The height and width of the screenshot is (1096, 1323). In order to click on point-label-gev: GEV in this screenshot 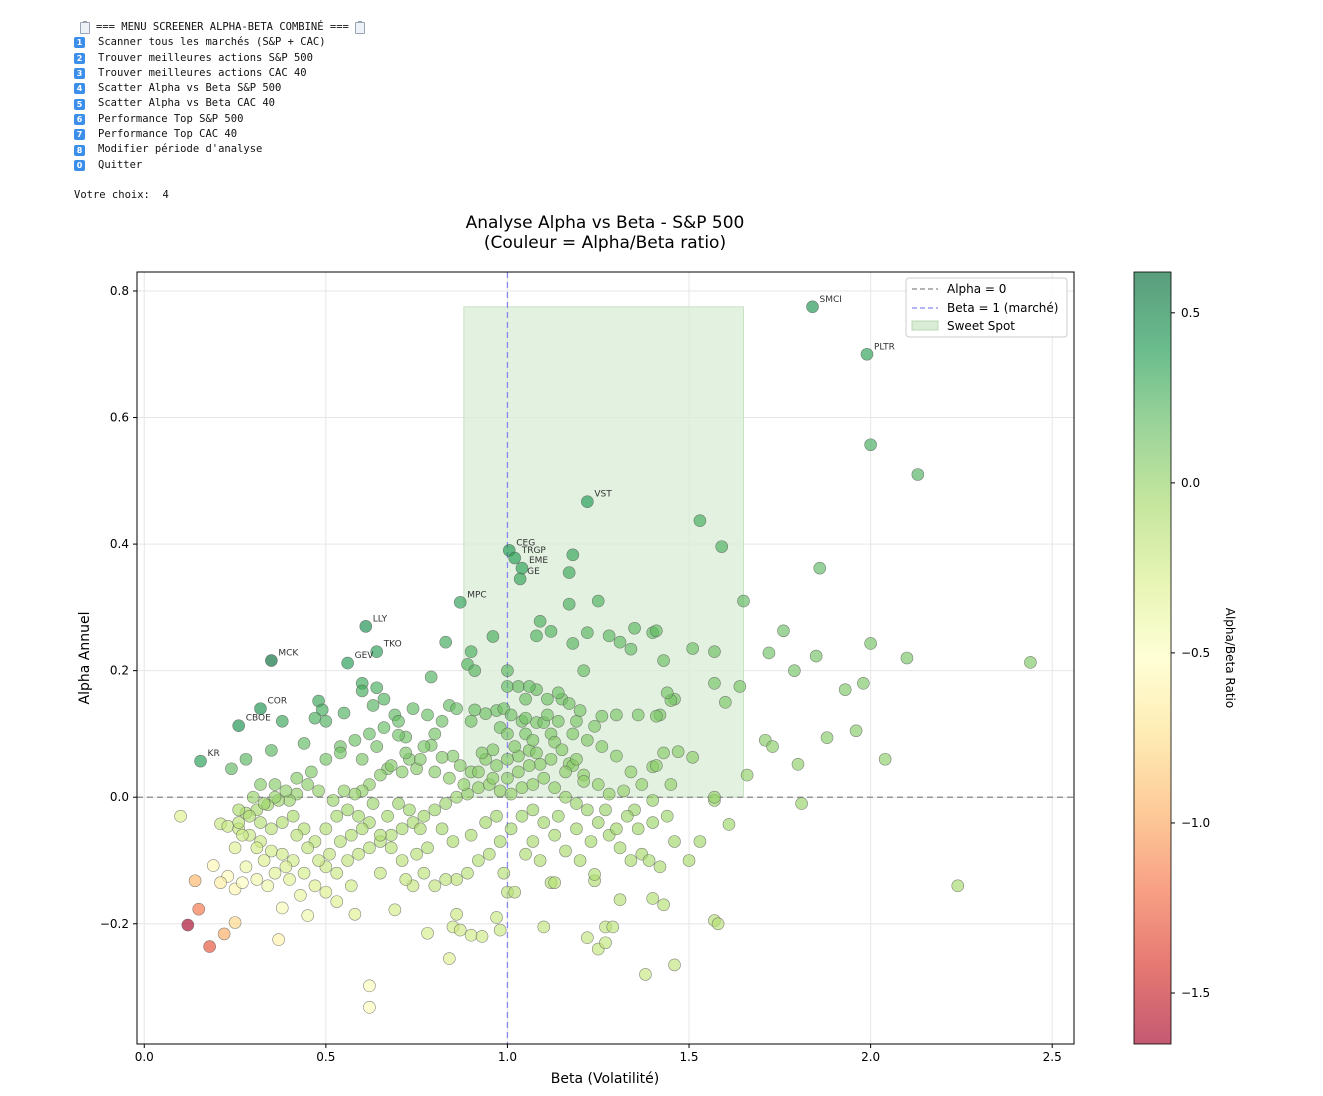, I will do `click(365, 656)`.